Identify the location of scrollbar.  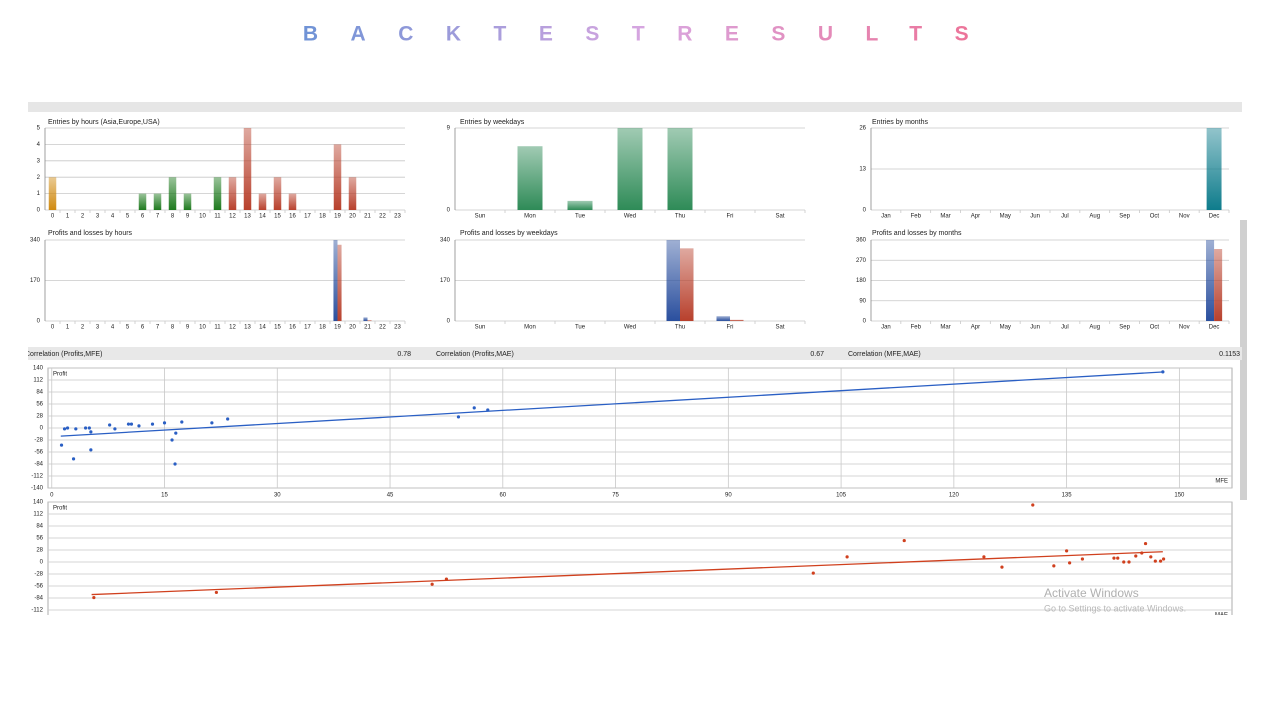
(1243, 360).